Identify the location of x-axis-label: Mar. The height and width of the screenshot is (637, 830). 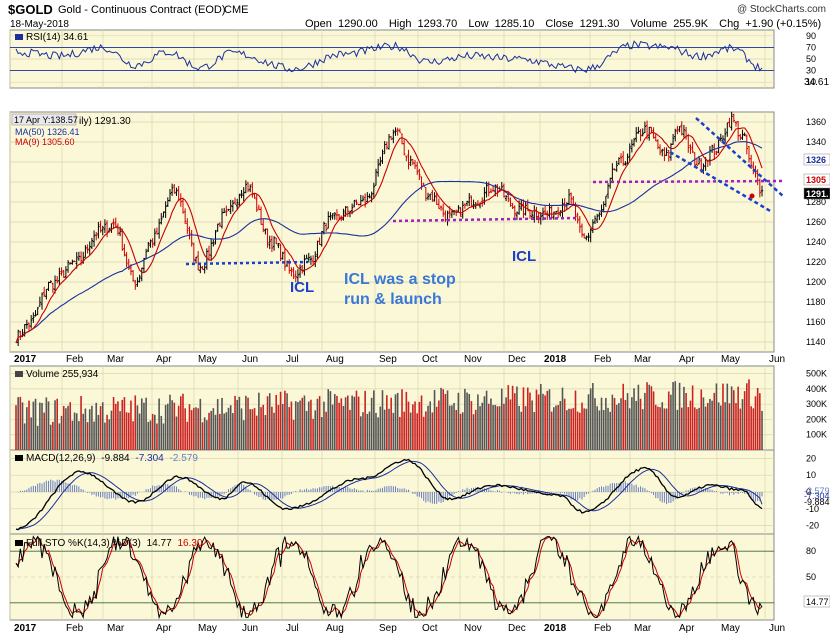
(643, 359).